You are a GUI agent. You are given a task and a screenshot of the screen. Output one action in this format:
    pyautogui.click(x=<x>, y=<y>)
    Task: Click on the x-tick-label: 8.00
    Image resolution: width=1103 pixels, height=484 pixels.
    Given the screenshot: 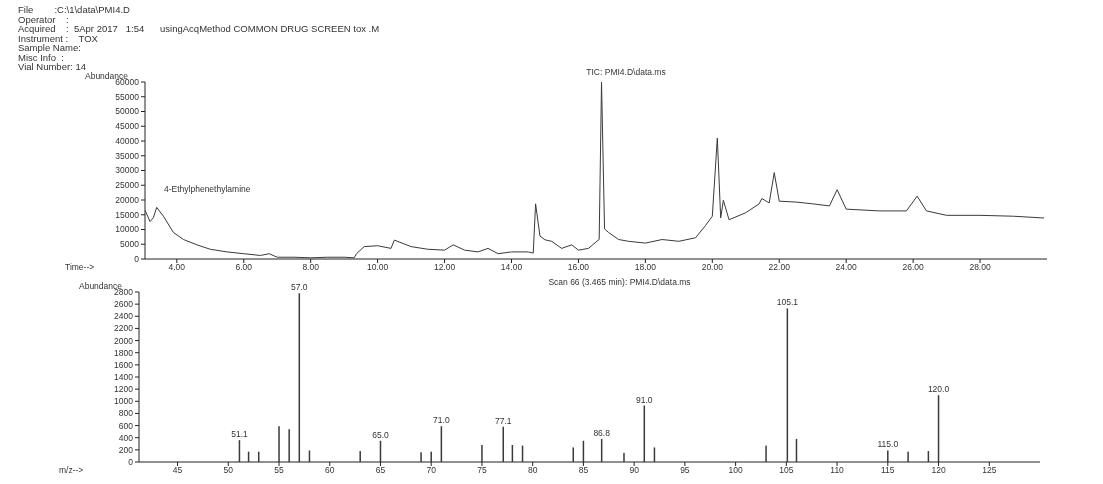 What is the action you would take?
    pyautogui.click(x=311, y=267)
    